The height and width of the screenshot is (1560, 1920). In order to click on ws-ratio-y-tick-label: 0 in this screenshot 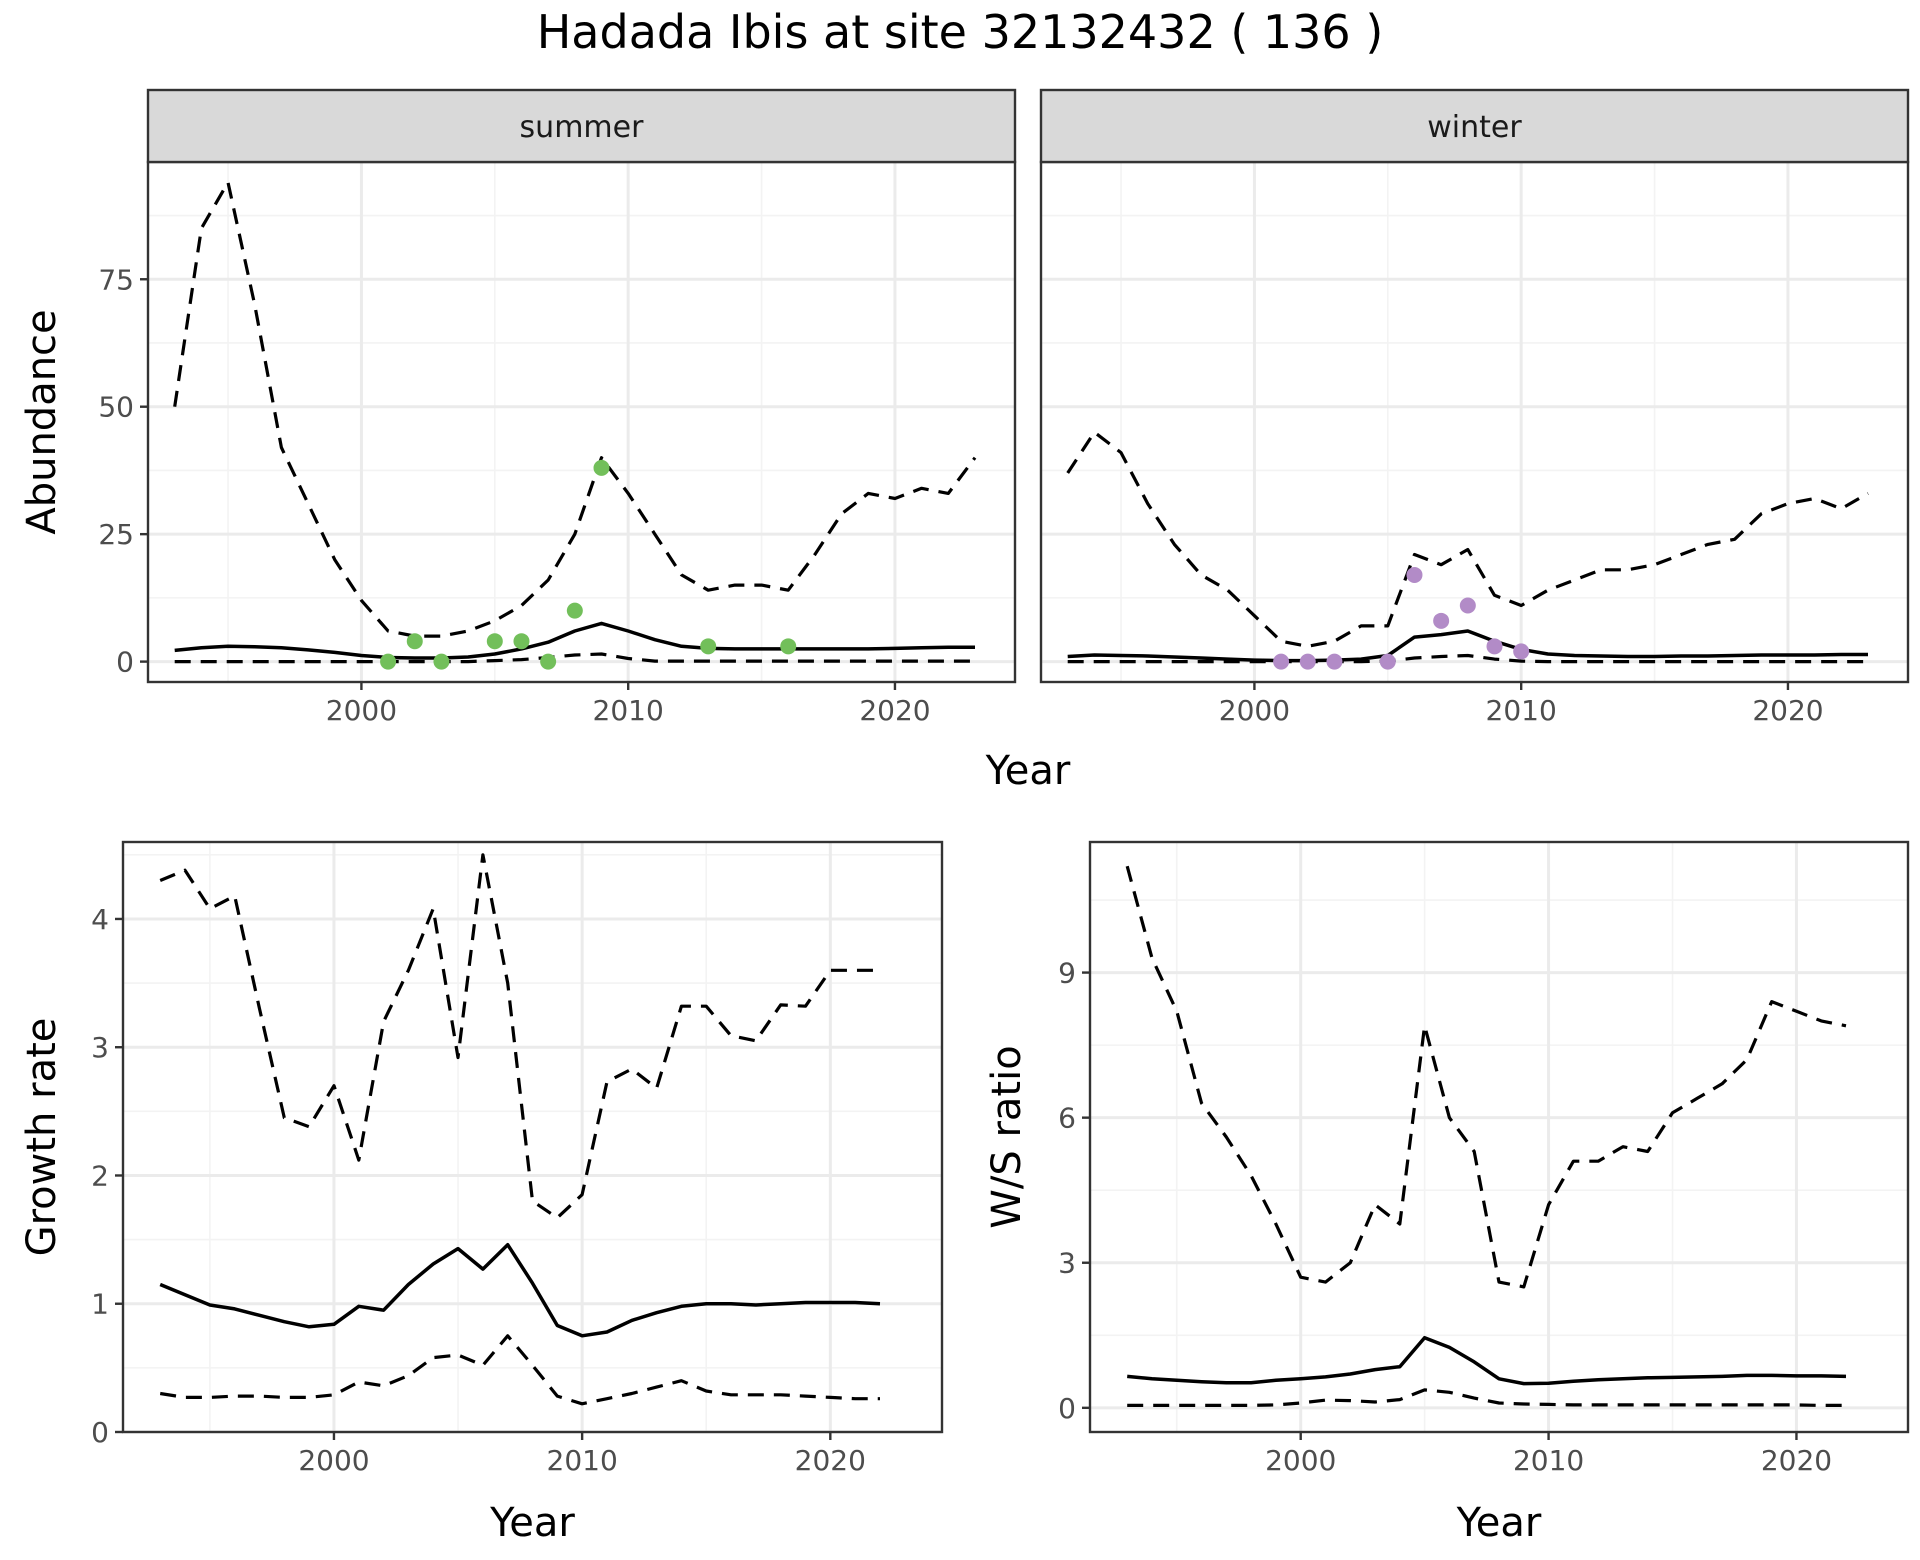, I will do `click(1067, 1408)`.